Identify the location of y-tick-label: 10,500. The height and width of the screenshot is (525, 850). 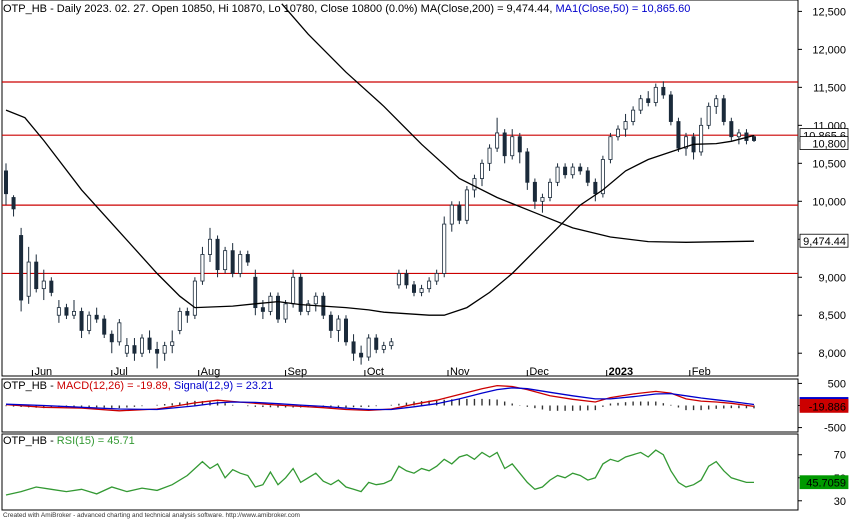
(829, 164).